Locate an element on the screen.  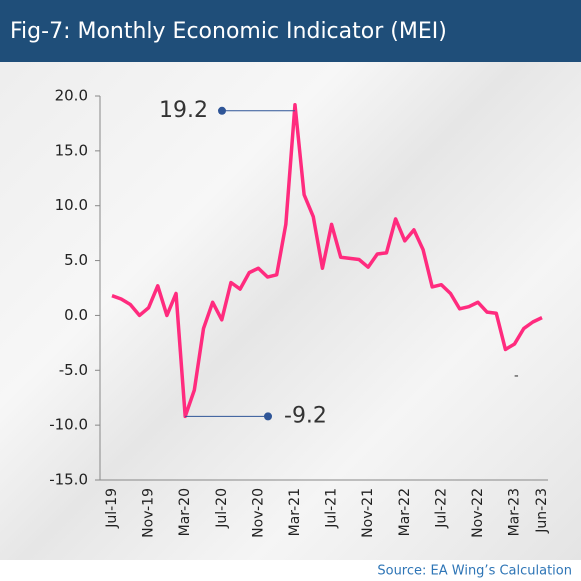
annotation: - is located at coordinates (516, 376).